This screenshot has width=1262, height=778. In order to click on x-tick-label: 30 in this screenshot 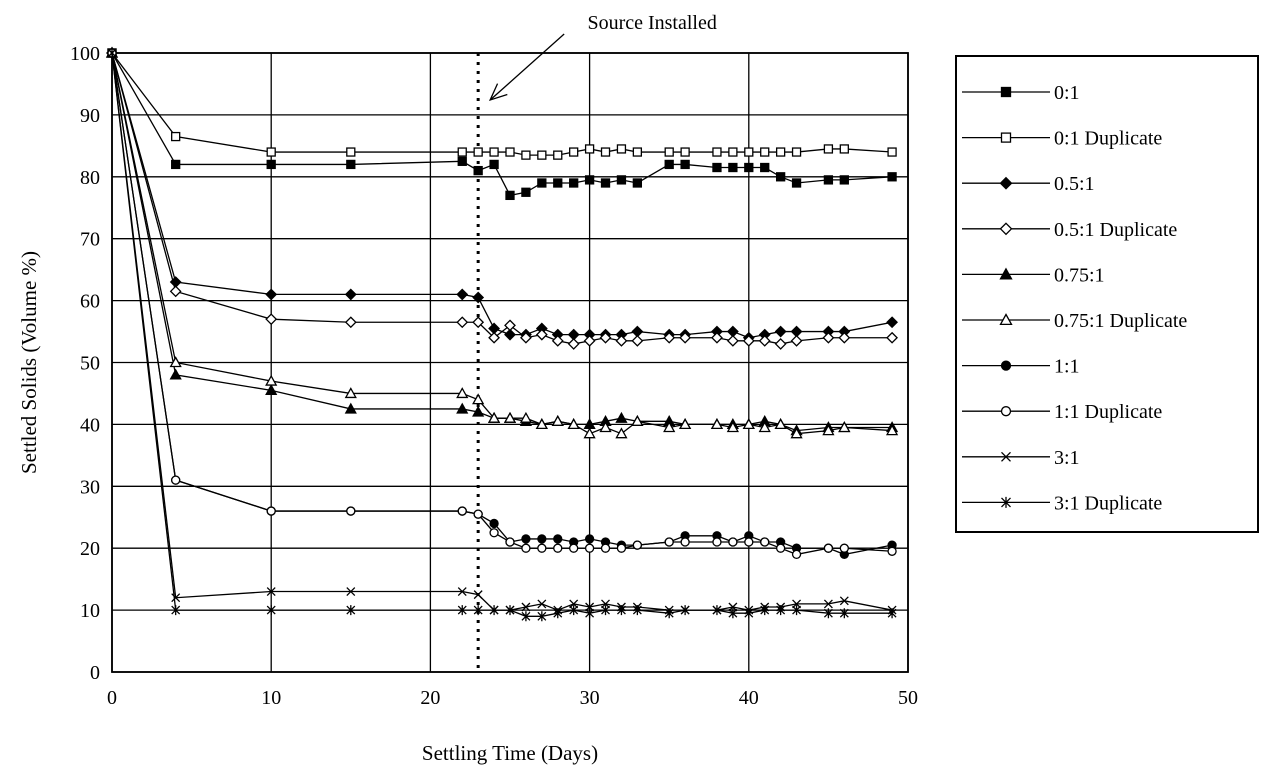, I will do `click(590, 698)`.